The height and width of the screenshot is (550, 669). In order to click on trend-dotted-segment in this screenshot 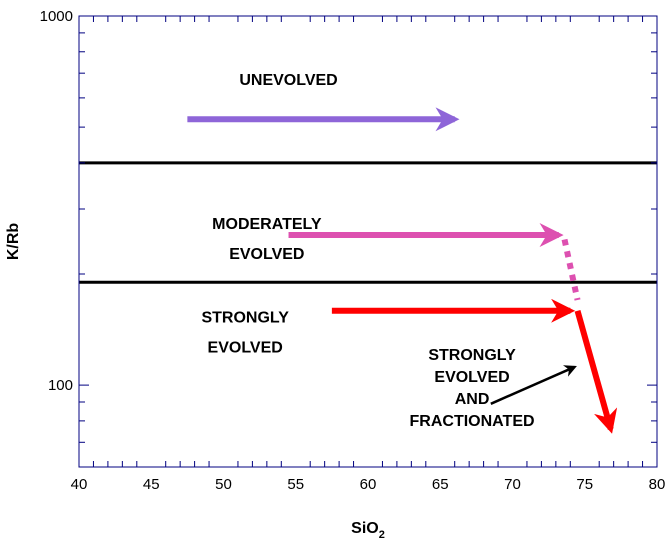, I will do `click(571, 269)`.